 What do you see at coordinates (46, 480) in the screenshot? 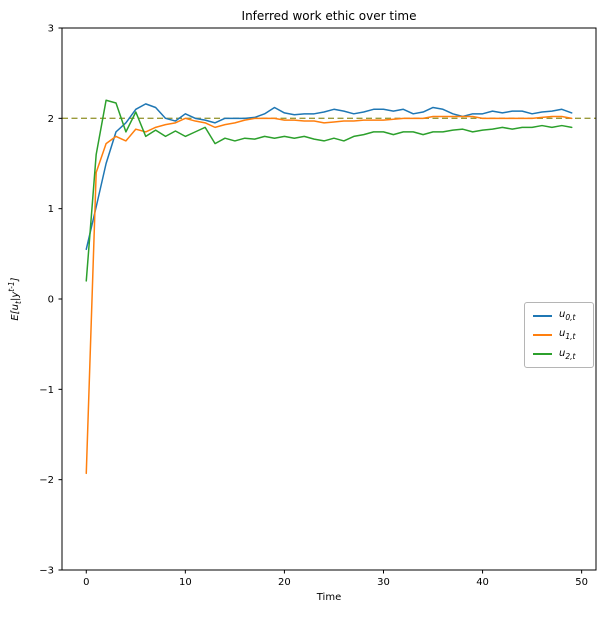
I see `y-tick-label: −2` at bounding box center [46, 480].